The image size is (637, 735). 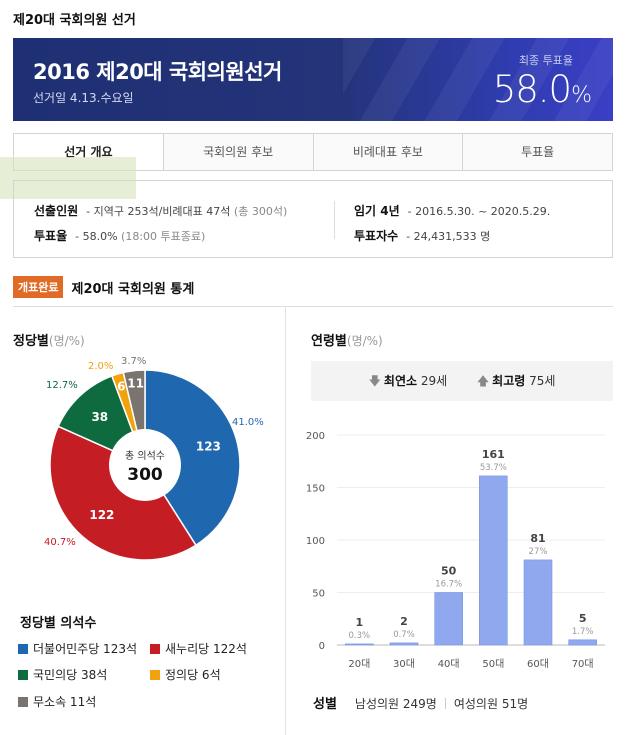 I want to click on banner-title: 2016 제20대 국회의원선거, so click(x=157, y=72).